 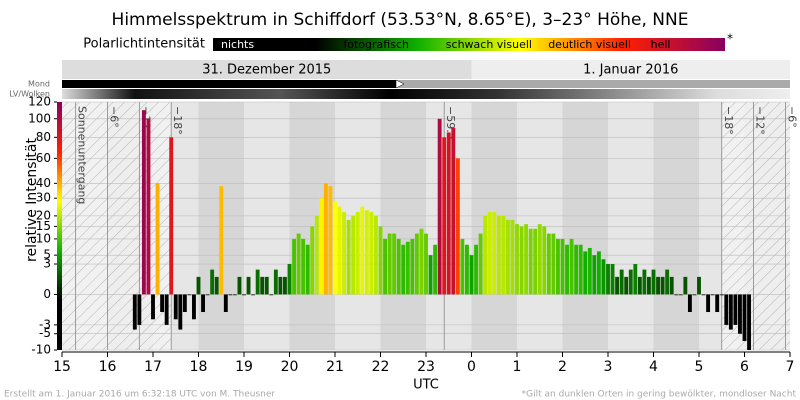 What do you see at coordinates (114, 117) in the screenshot?
I see `annotation-label: −6°` at bounding box center [114, 117].